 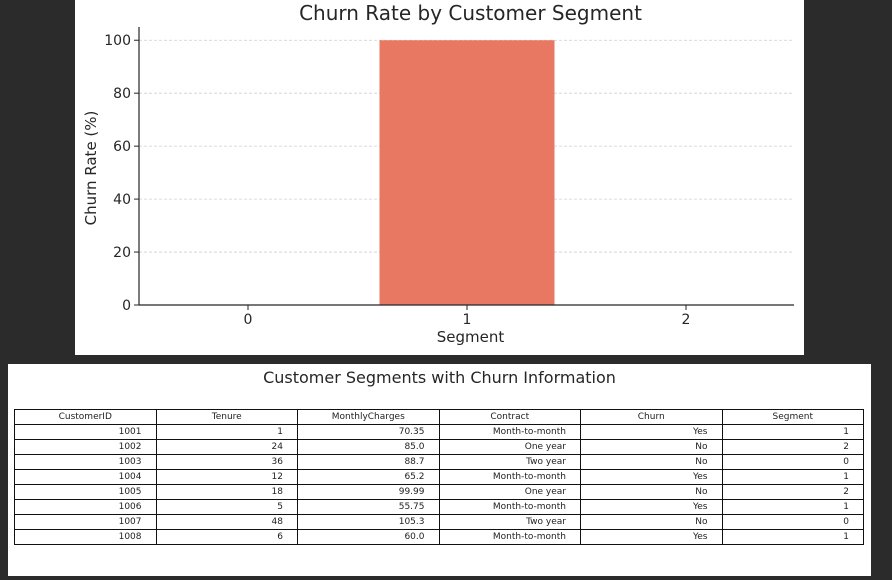 What do you see at coordinates (470, 13) in the screenshot?
I see `chart-title: Churn Rate by Customer Segment` at bounding box center [470, 13].